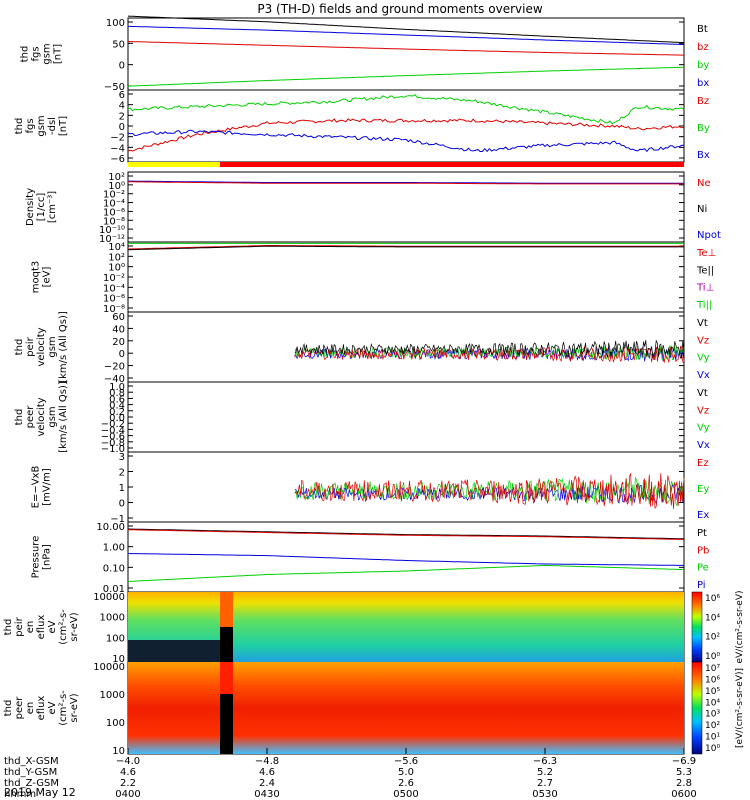  What do you see at coordinates (63, 627) in the screenshot?
I see `y-label-line-ion_spectrogram: (cm²-s-` at bounding box center [63, 627].